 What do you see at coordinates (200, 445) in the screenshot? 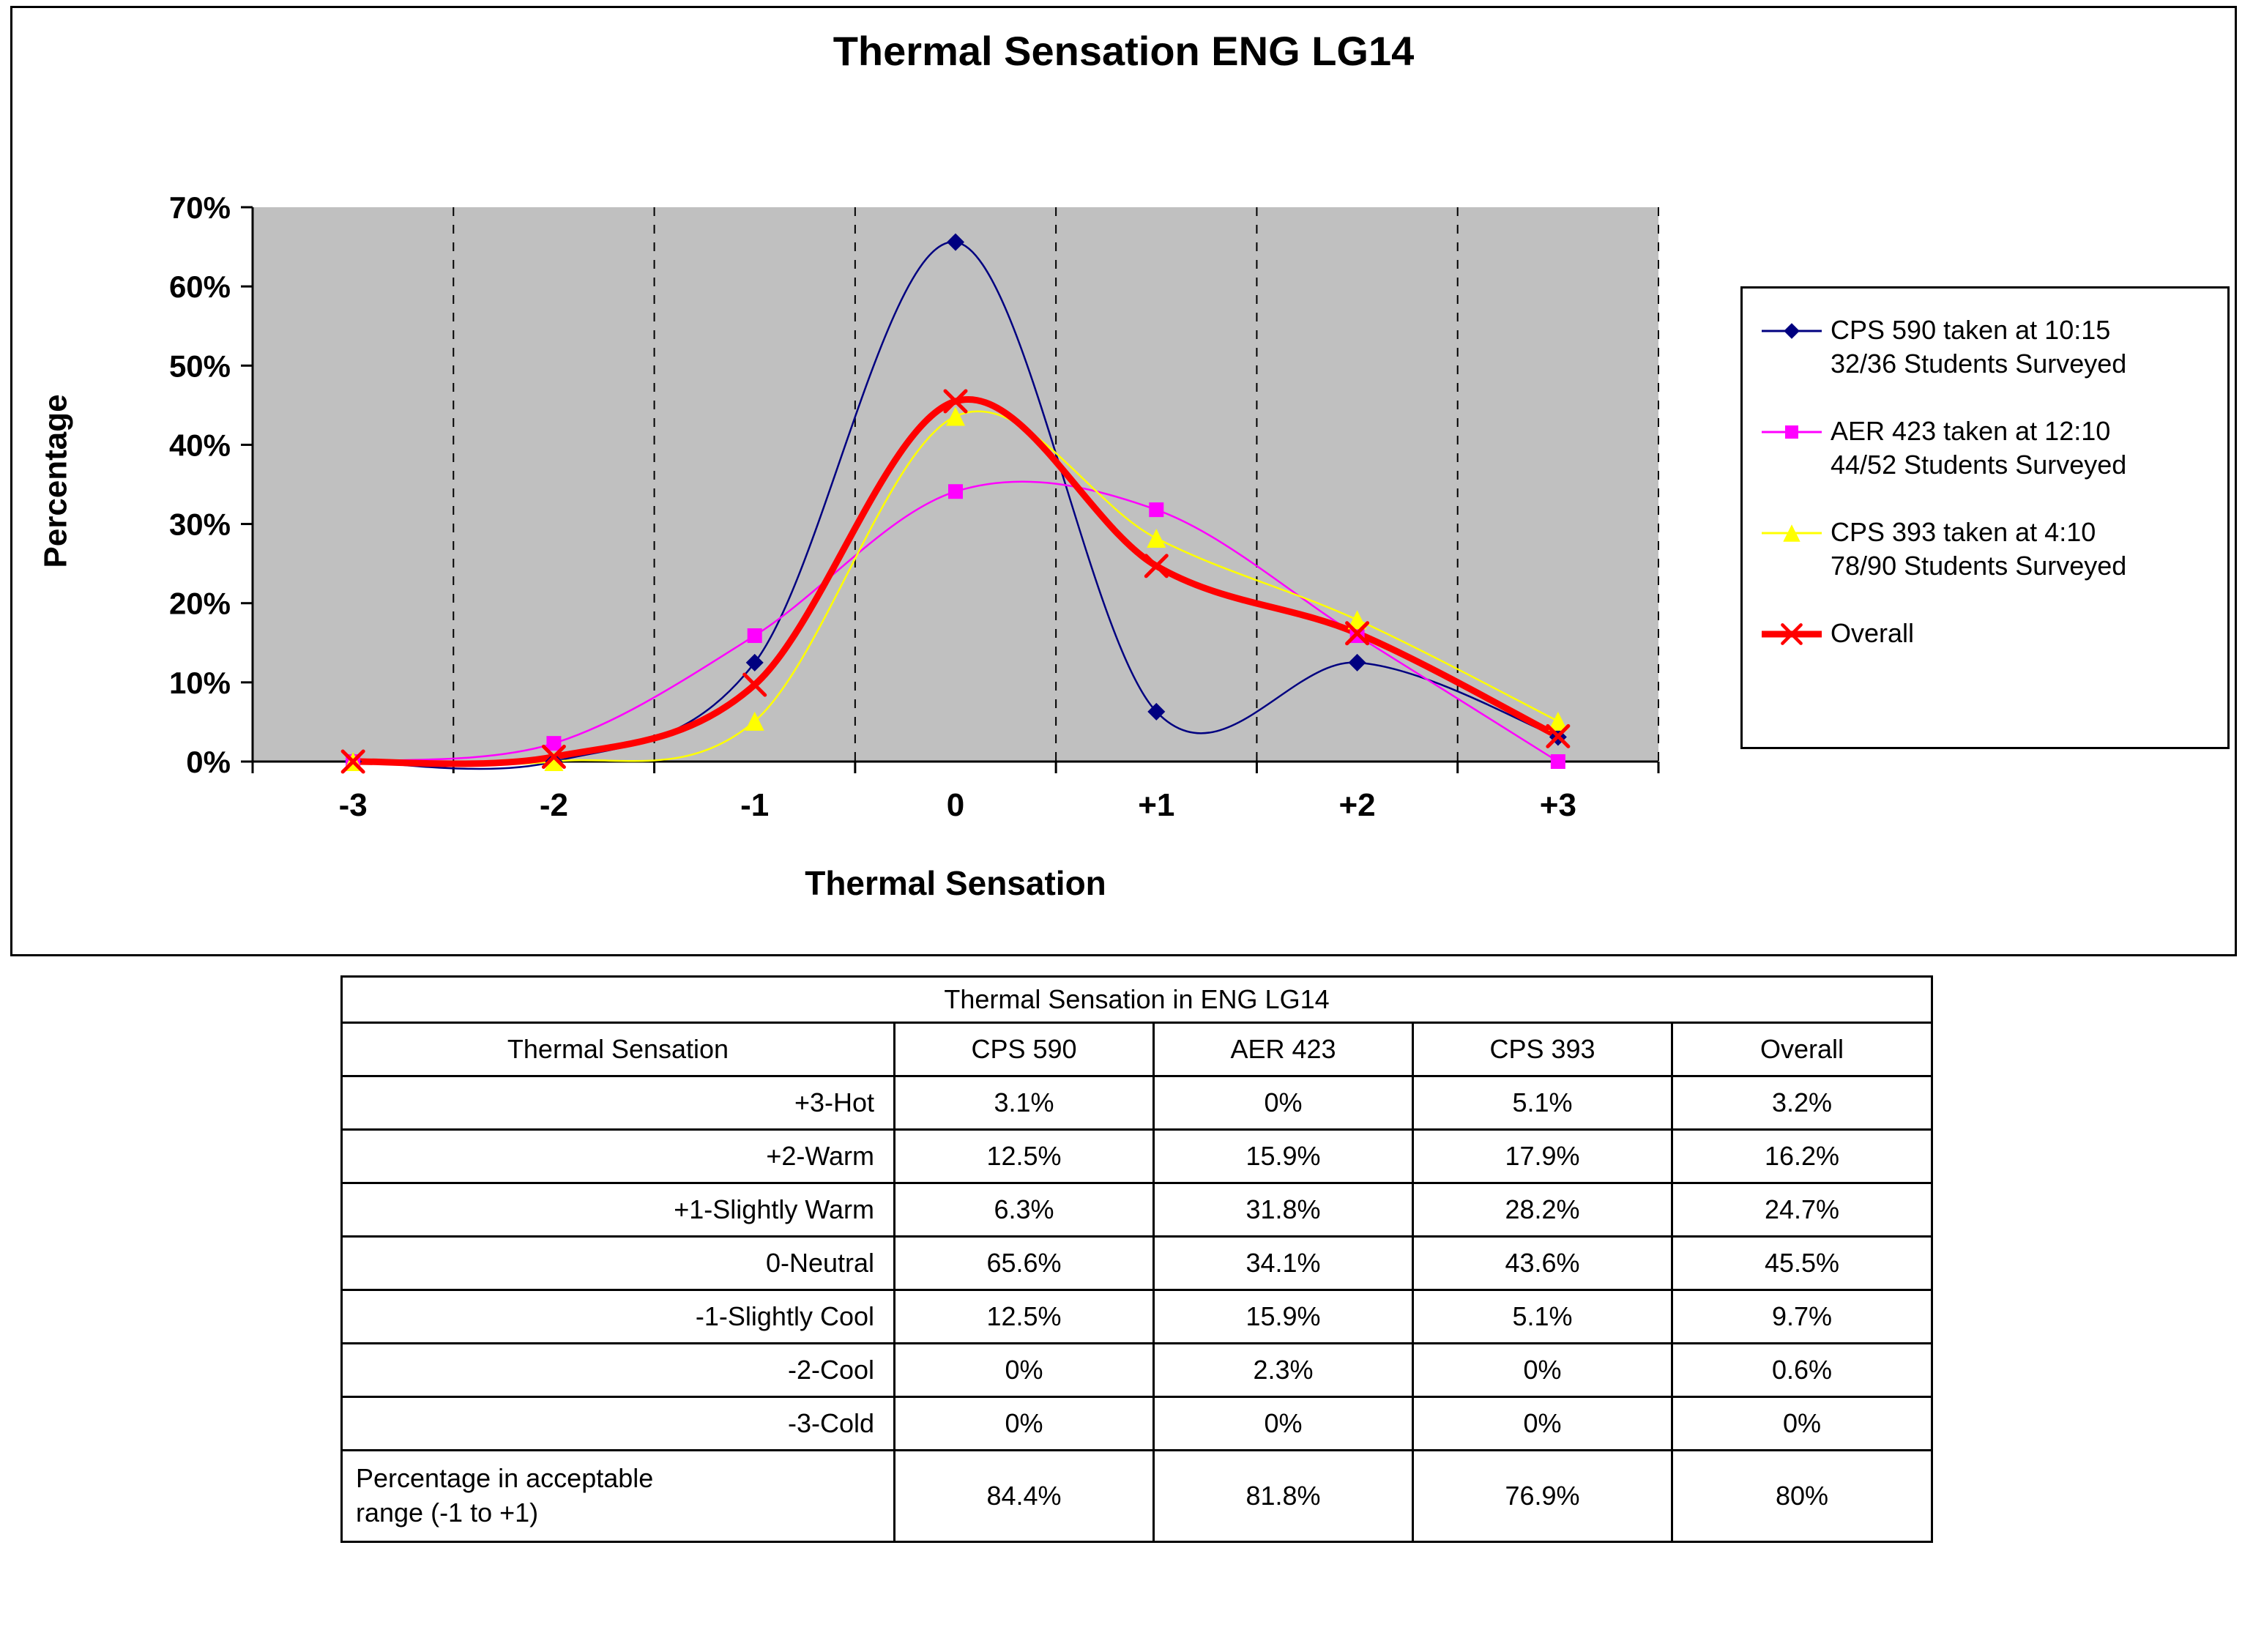
I see `svg-text: 40%` at bounding box center [200, 445].